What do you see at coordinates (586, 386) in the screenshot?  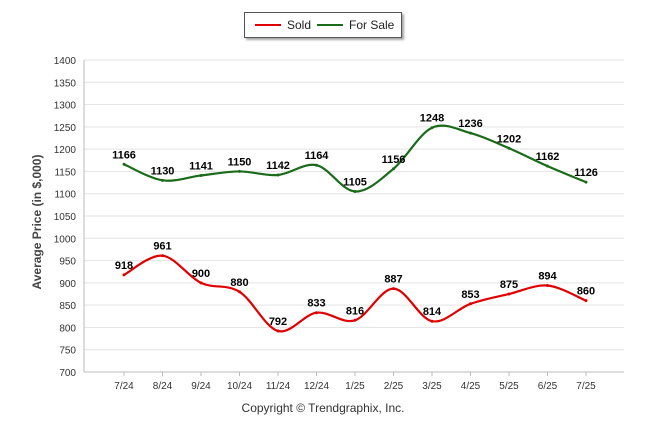 I see `x-tick-label: 7/25` at bounding box center [586, 386].